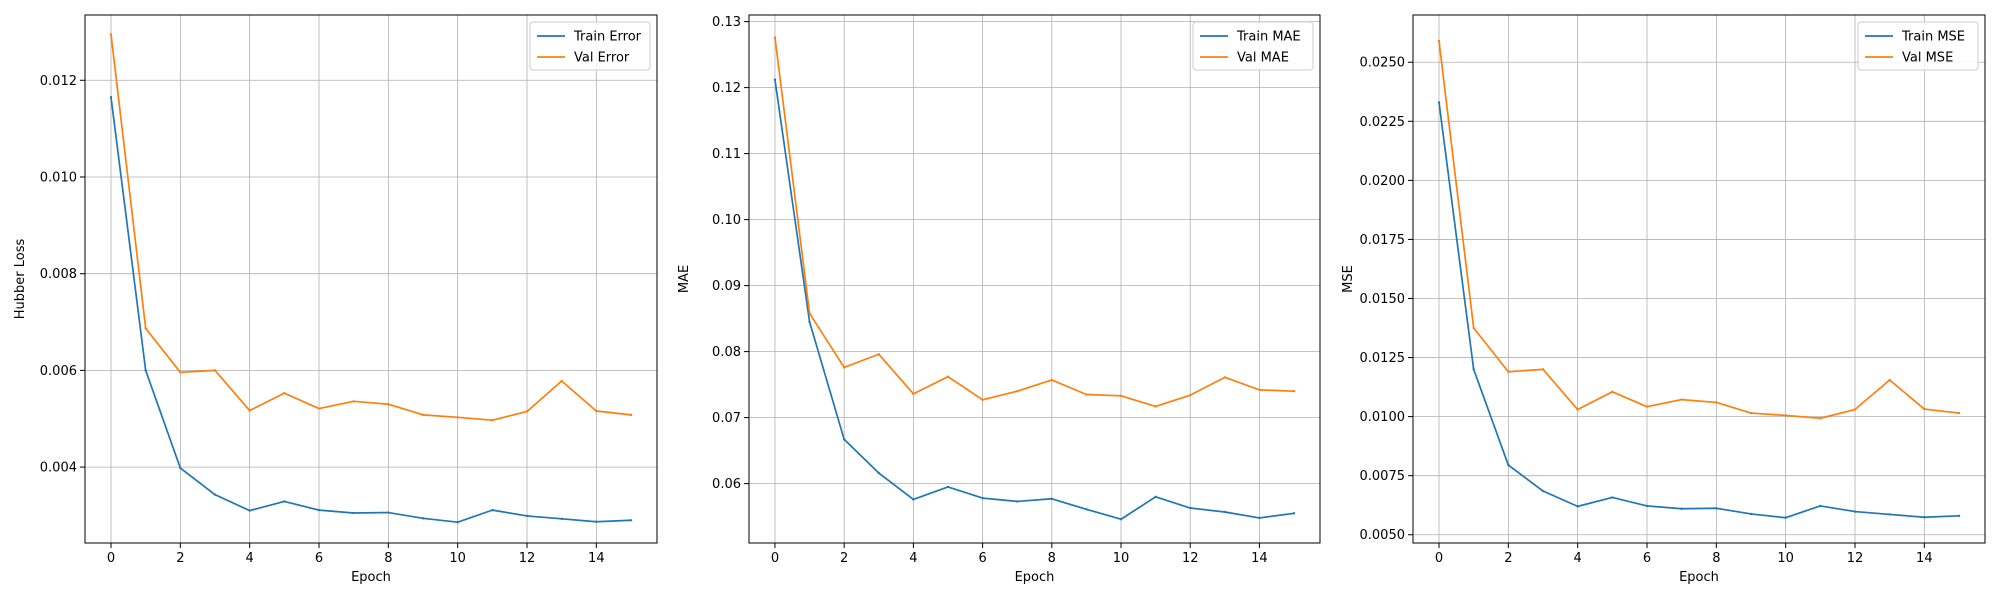 Image resolution: width=2000 pixels, height=600 pixels. What do you see at coordinates (1268, 37) in the screenshot?
I see `legend-label-train-mae: Train MAE` at bounding box center [1268, 37].